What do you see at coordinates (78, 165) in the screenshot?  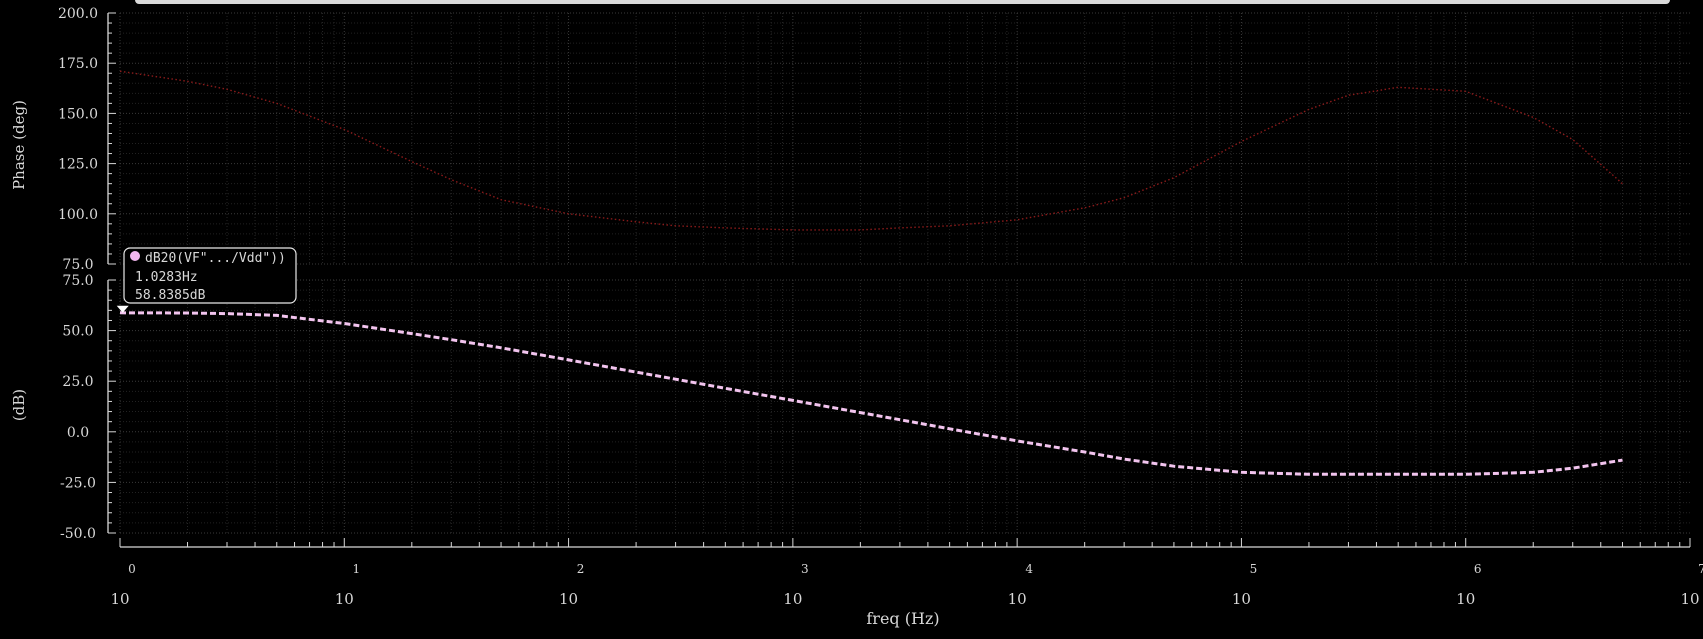 I see `phase-y-tick-label: 125.0` at bounding box center [78, 165].